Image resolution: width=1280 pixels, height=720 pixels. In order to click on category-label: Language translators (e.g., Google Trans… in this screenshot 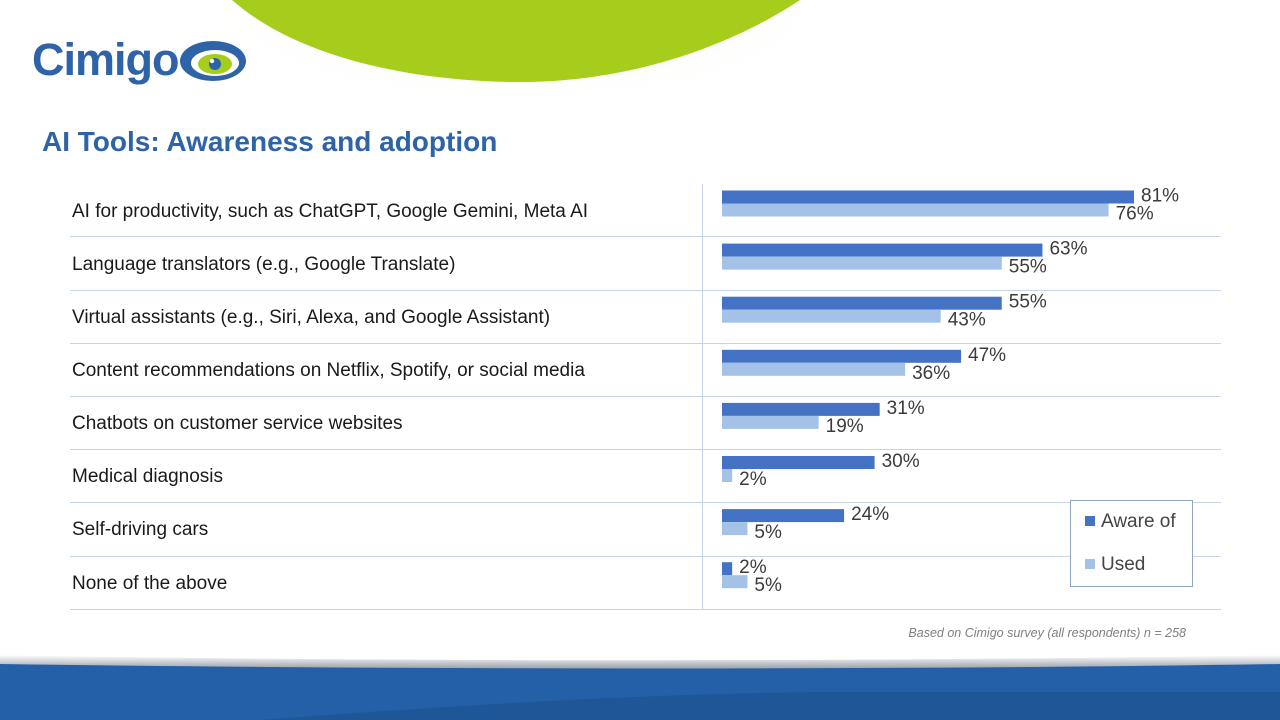, I will do `click(264, 264)`.